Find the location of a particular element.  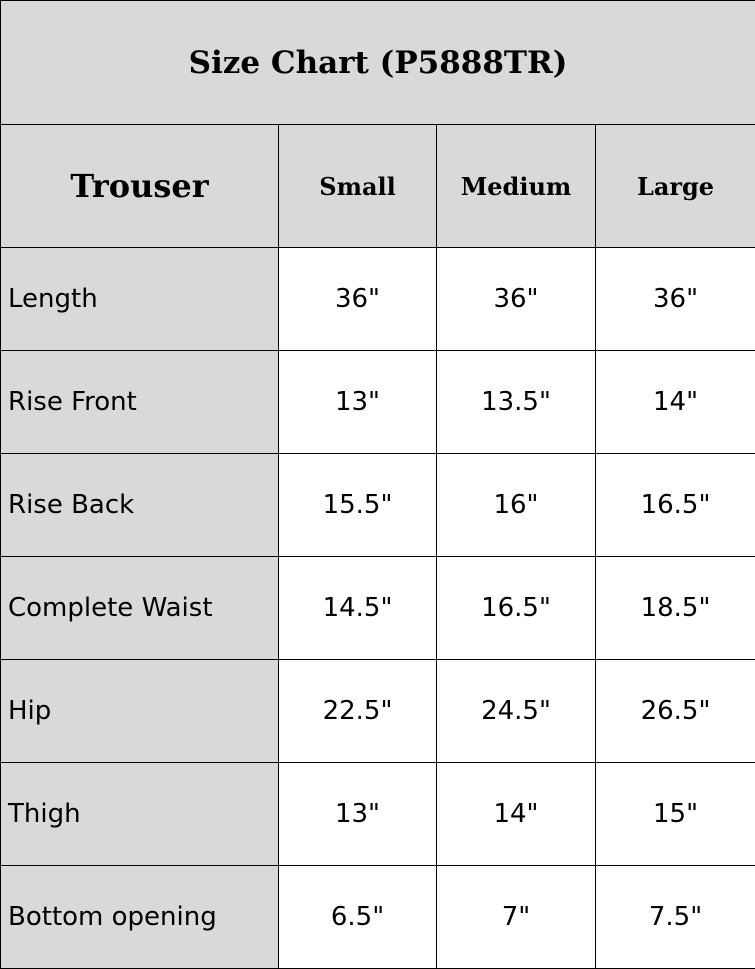

cell-large: 16.5" is located at coordinates (674, 505).